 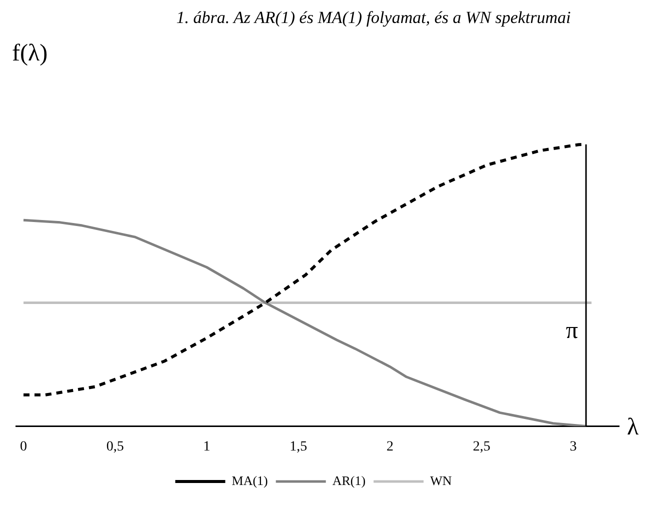 What do you see at coordinates (206, 446) in the screenshot?
I see `x-tick-label: 1` at bounding box center [206, 446].